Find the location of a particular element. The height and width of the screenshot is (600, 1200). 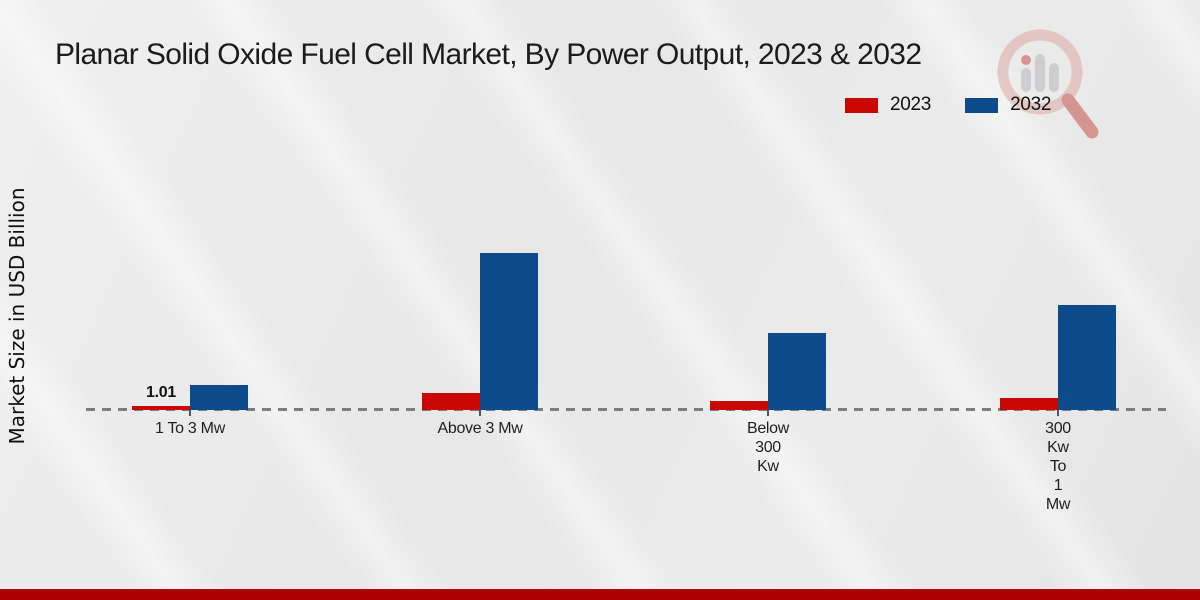

legend: 2023 2032 is located at coordinates (948, 105).